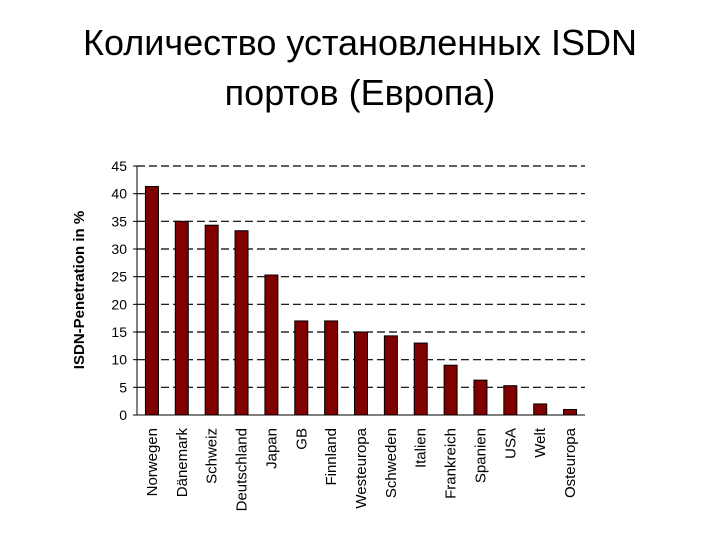 This screenshot has width=720, height=540. I want to click on x-tick-label: Schweden, so click(391, 463).